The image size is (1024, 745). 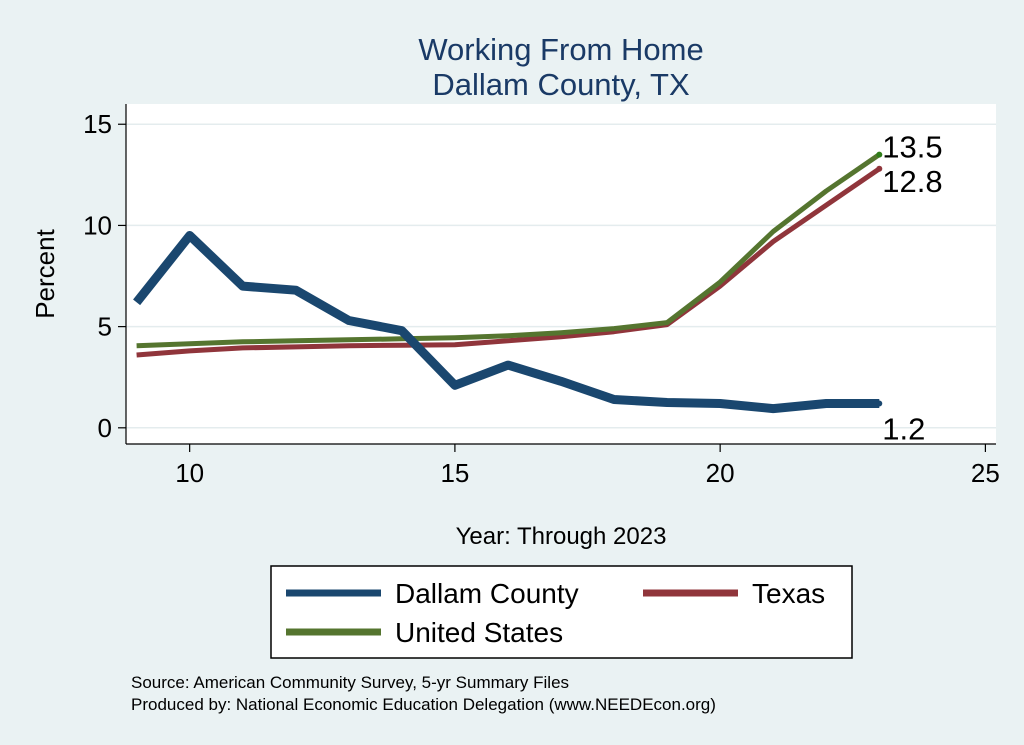 I want to click on legend: Dallam County Texas United States, so click(x=561, y=612).